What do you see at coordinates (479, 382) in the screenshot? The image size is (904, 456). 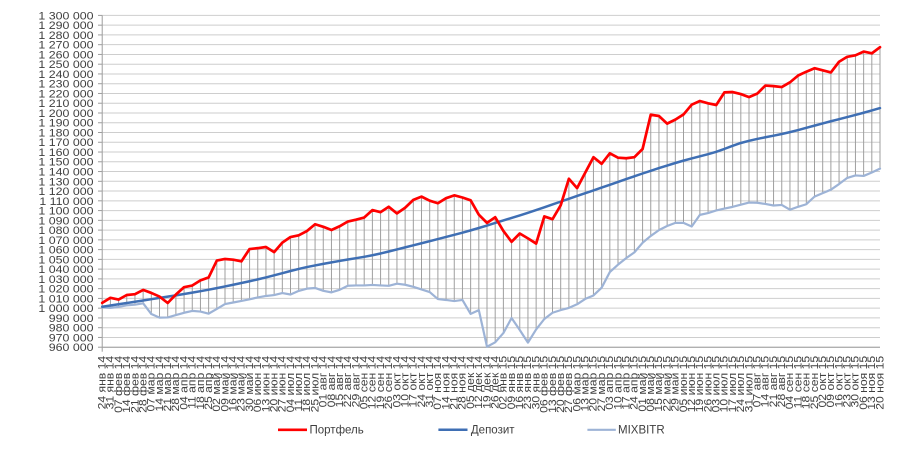 I see `svg-text: 12 дек 14` at bounding box center [479, 382].